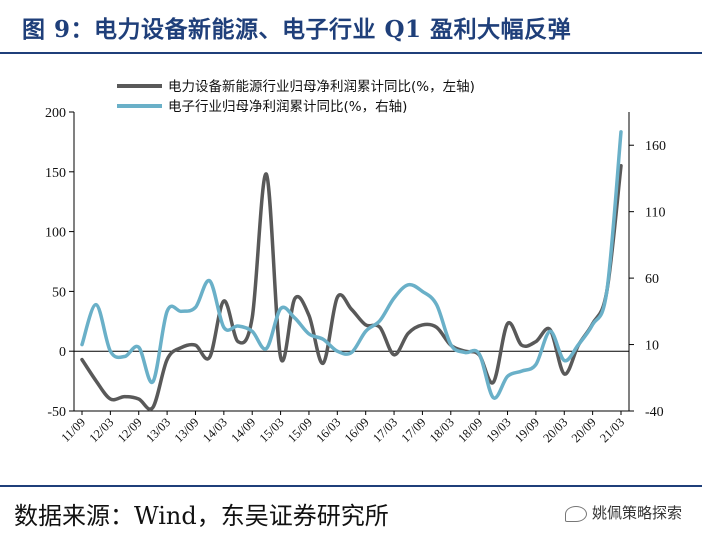 This screenshot has height=542, width=702. What do you see at coordinates (130, 430) in the screenshot?
I see `x-tick-label: 12/09` at bounding box center [130, 430].